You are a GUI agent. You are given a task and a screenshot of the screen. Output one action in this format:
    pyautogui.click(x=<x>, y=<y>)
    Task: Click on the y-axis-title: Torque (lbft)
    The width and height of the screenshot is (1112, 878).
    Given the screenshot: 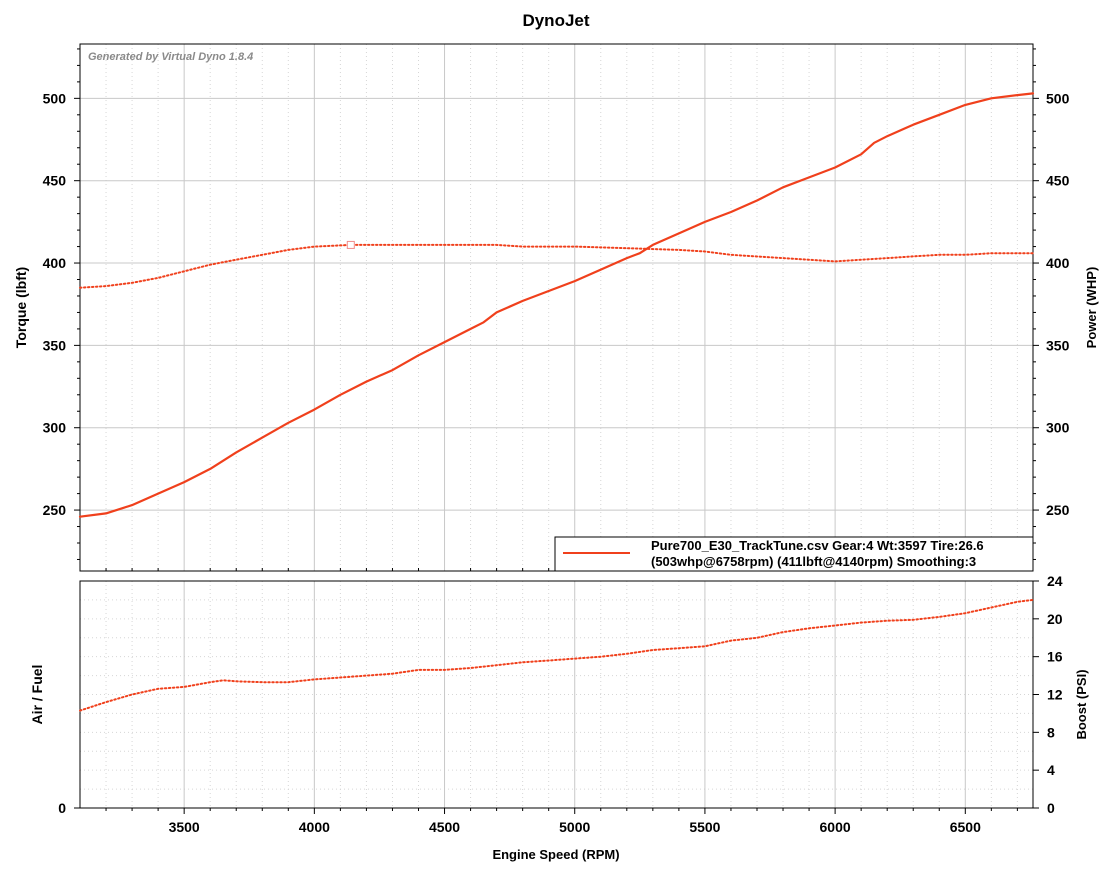 What is the action you would take?
    pyautogui.click(x=21, y=307)
    